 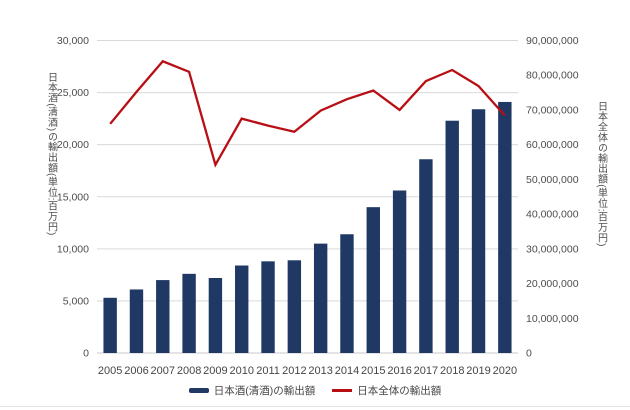 What do you see at coordinates (315, 406) in the screenshot?
I see `bottom-separator` at bounding box center [315, 406].